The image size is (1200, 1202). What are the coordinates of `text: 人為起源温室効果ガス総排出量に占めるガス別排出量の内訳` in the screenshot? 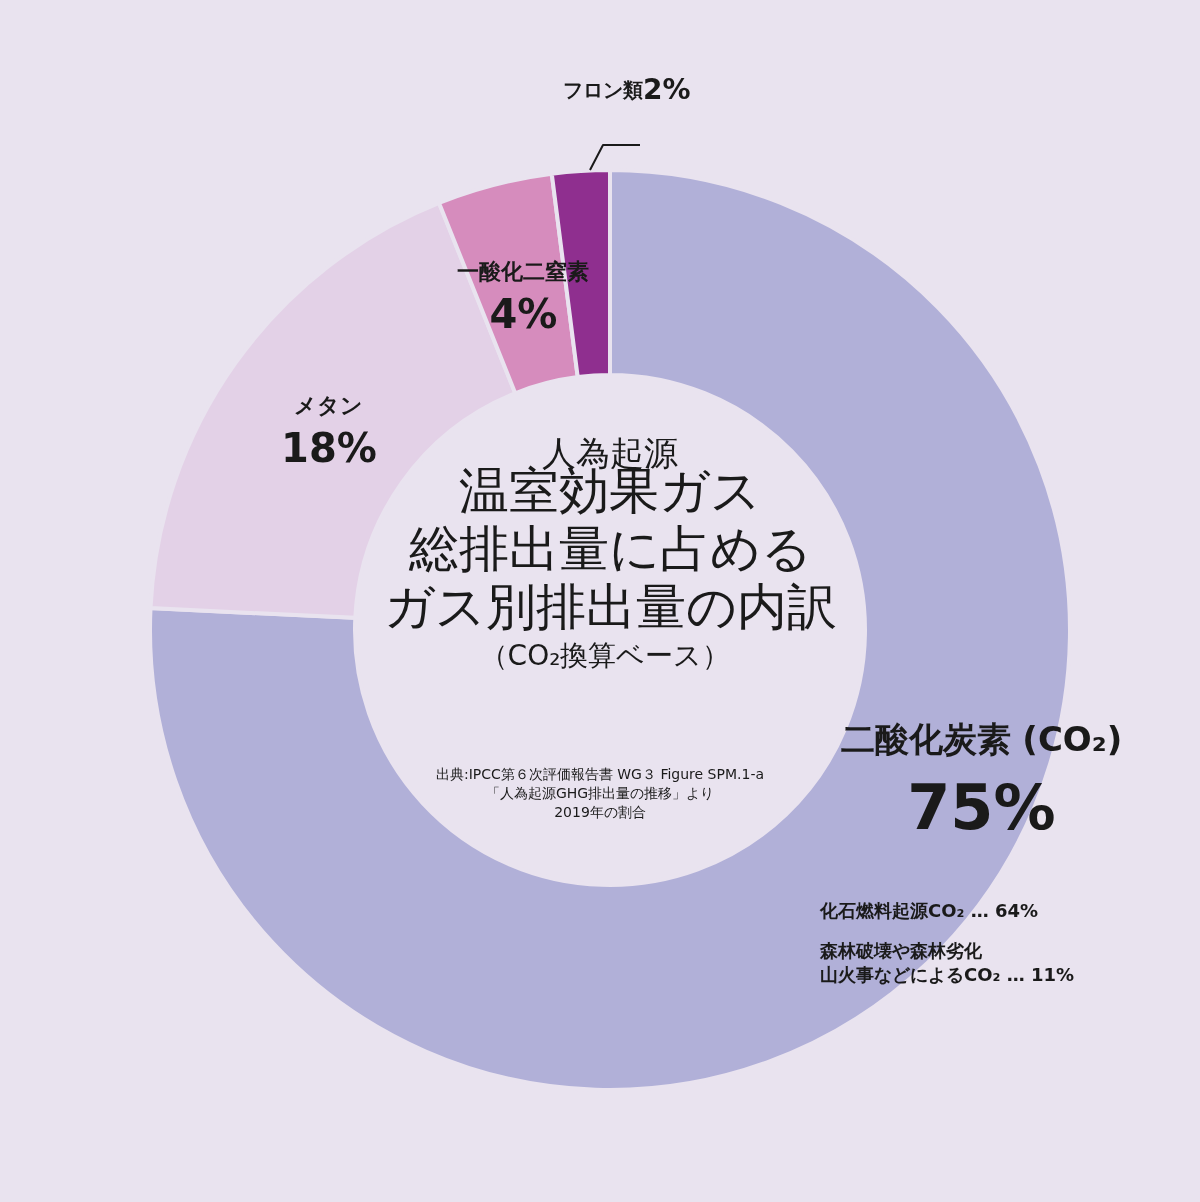 It's located at (610, 534).